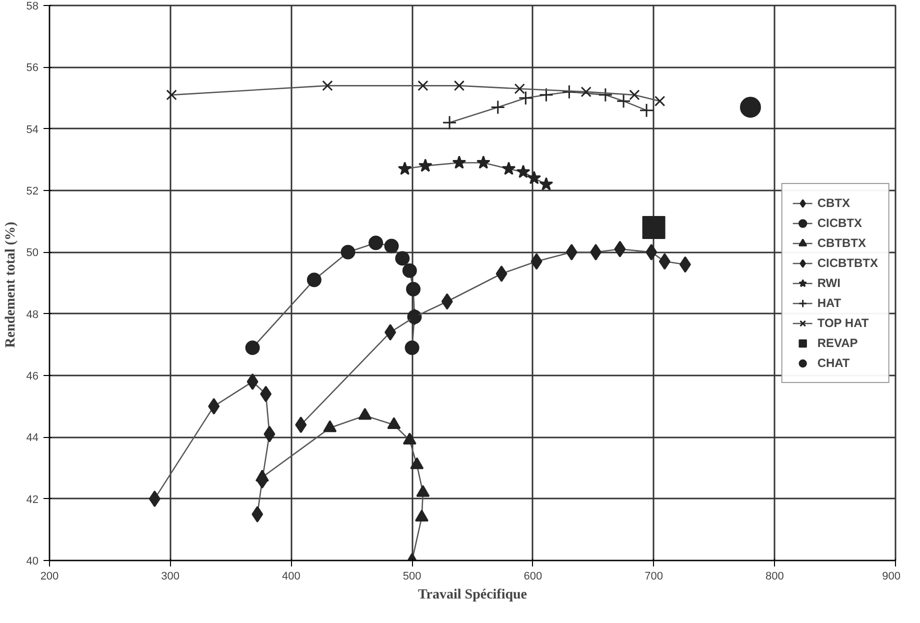 This screenshot has height=623, width=920. What do you see at coordinates (839, 223) in the screenshot?
I see `legend-label: CICBTX` at bounding box center [839, 223].